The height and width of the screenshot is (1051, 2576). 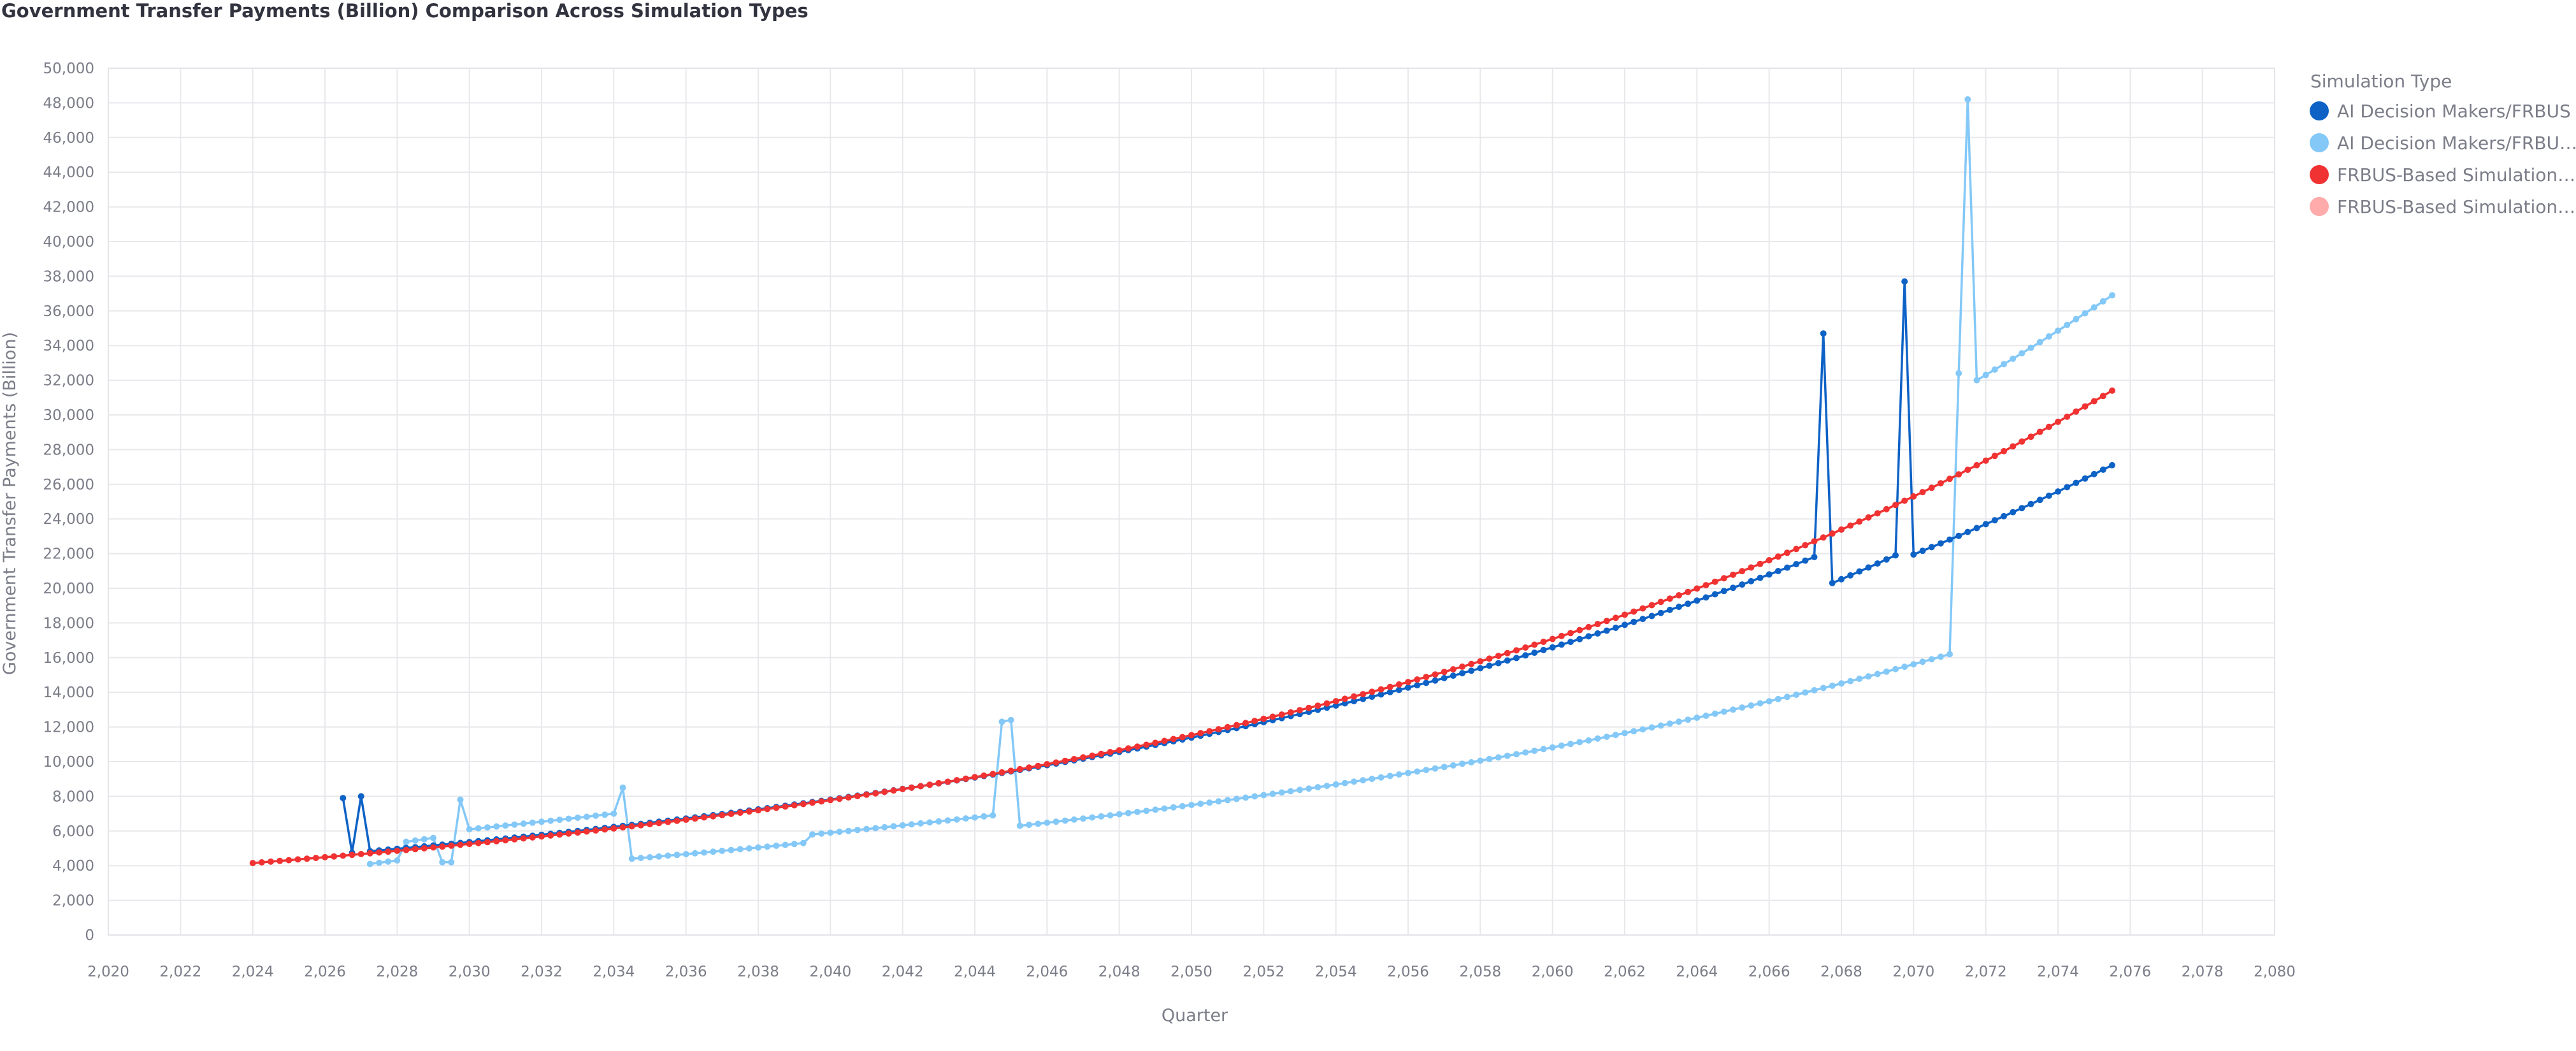 What do you see at coordinates (542, 972) in the screenshot?
I see `x-tick-label: 2,032` at bounding box center [542, 972].